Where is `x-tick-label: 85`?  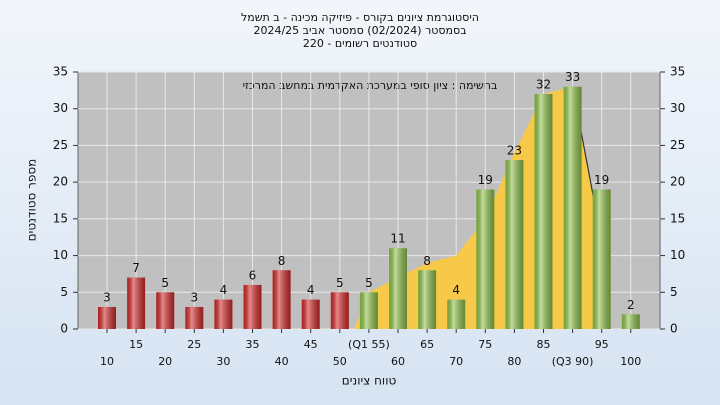
x-tick-label: 85 is located at coordinates (544, 344).